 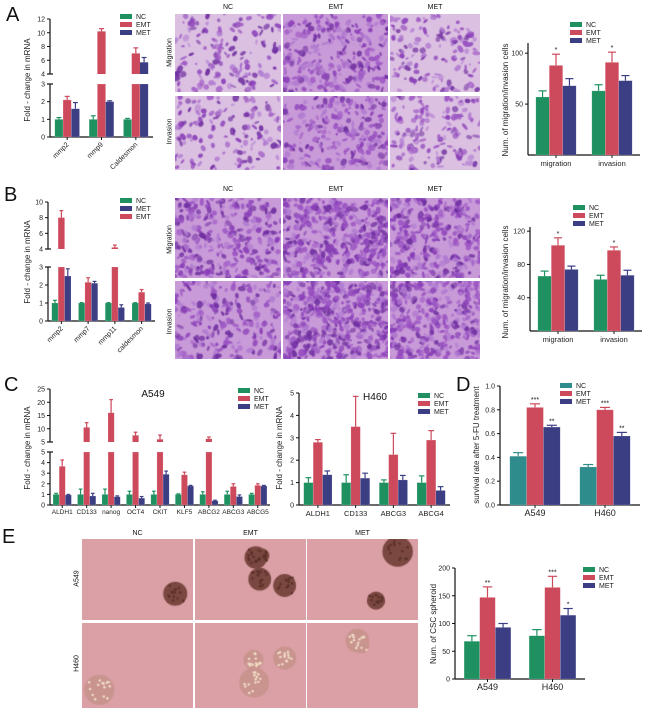 I want to click on y-tick-label: 80, so click(x=521, y=265).